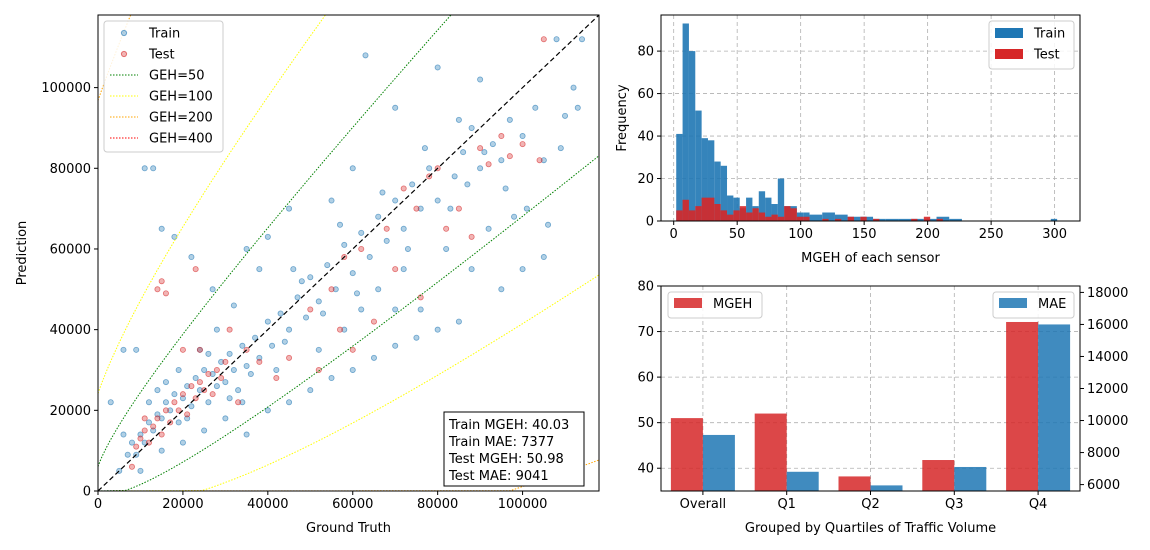 Image resolution: width=1150 pixels, height=550 pixels. Describe the element at coordinates (163, 86) in the screenshot. I see `scatter-legend: Train Test GEH=50 GEH=100 GEH=200 GEH=400` at that location.